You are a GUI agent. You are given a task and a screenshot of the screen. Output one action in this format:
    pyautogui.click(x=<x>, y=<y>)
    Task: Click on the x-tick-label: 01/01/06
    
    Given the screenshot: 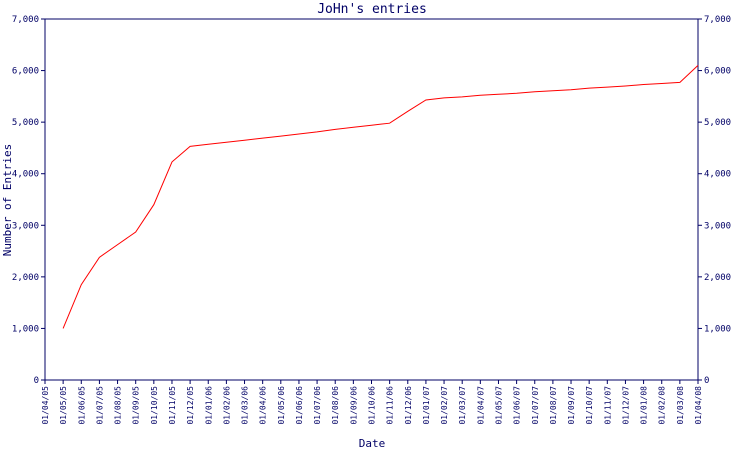 What is the action you would take?
    pyautogui.click(x=208, y=405)
    